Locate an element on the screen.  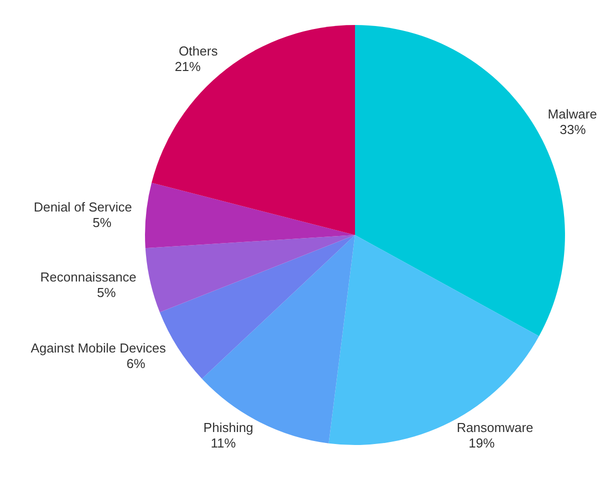
slice-label: Others is located at coordinates (198, 50).